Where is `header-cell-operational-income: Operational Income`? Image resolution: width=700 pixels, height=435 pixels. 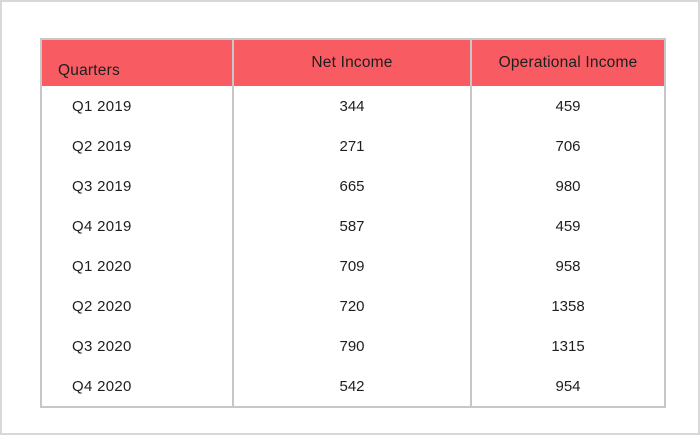 header-cell-operational-income: Operational Income is located at coordinates (567, 62).